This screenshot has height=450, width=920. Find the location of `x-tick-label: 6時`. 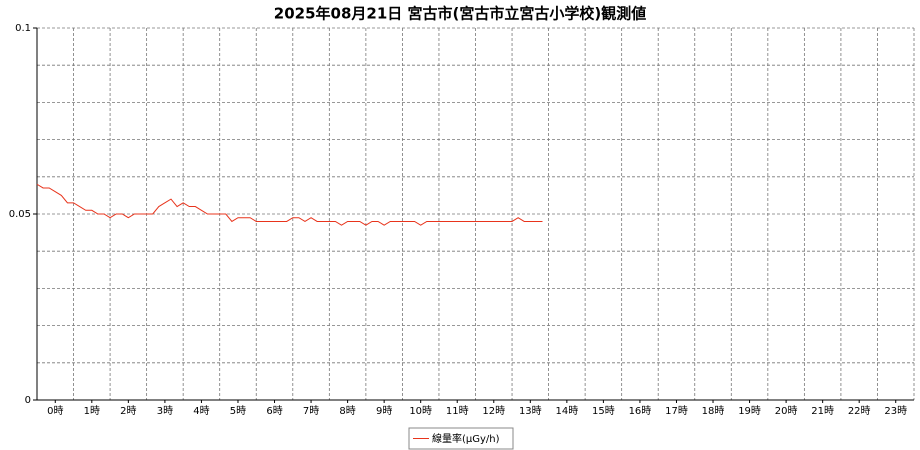

x-tick-label: 6時 is located at coordinates (274, 411).